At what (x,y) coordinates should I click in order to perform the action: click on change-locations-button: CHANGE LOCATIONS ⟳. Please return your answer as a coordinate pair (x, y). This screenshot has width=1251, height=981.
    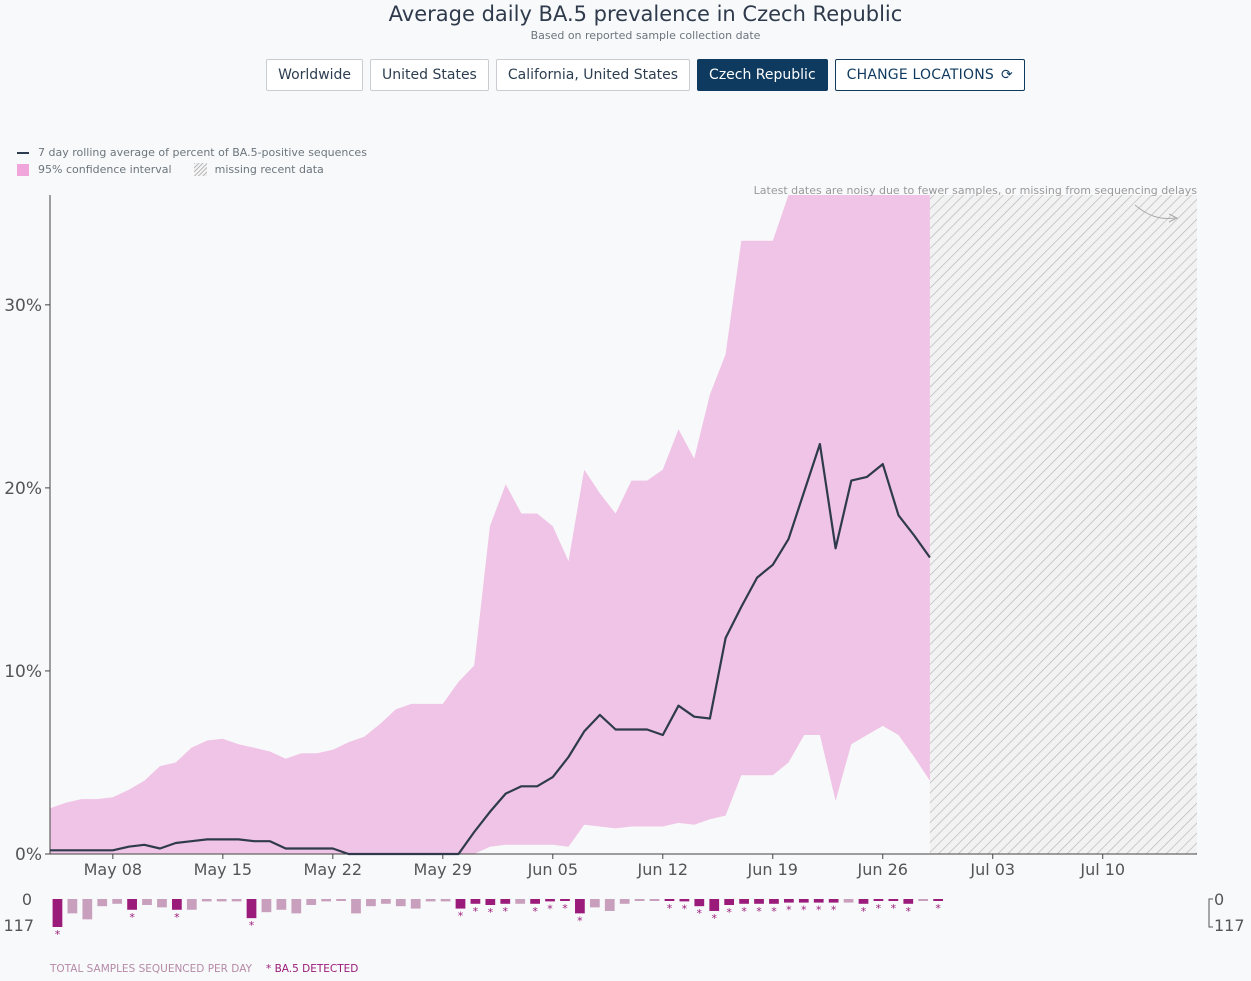
    Looking at the image, I should click on (929, 75).